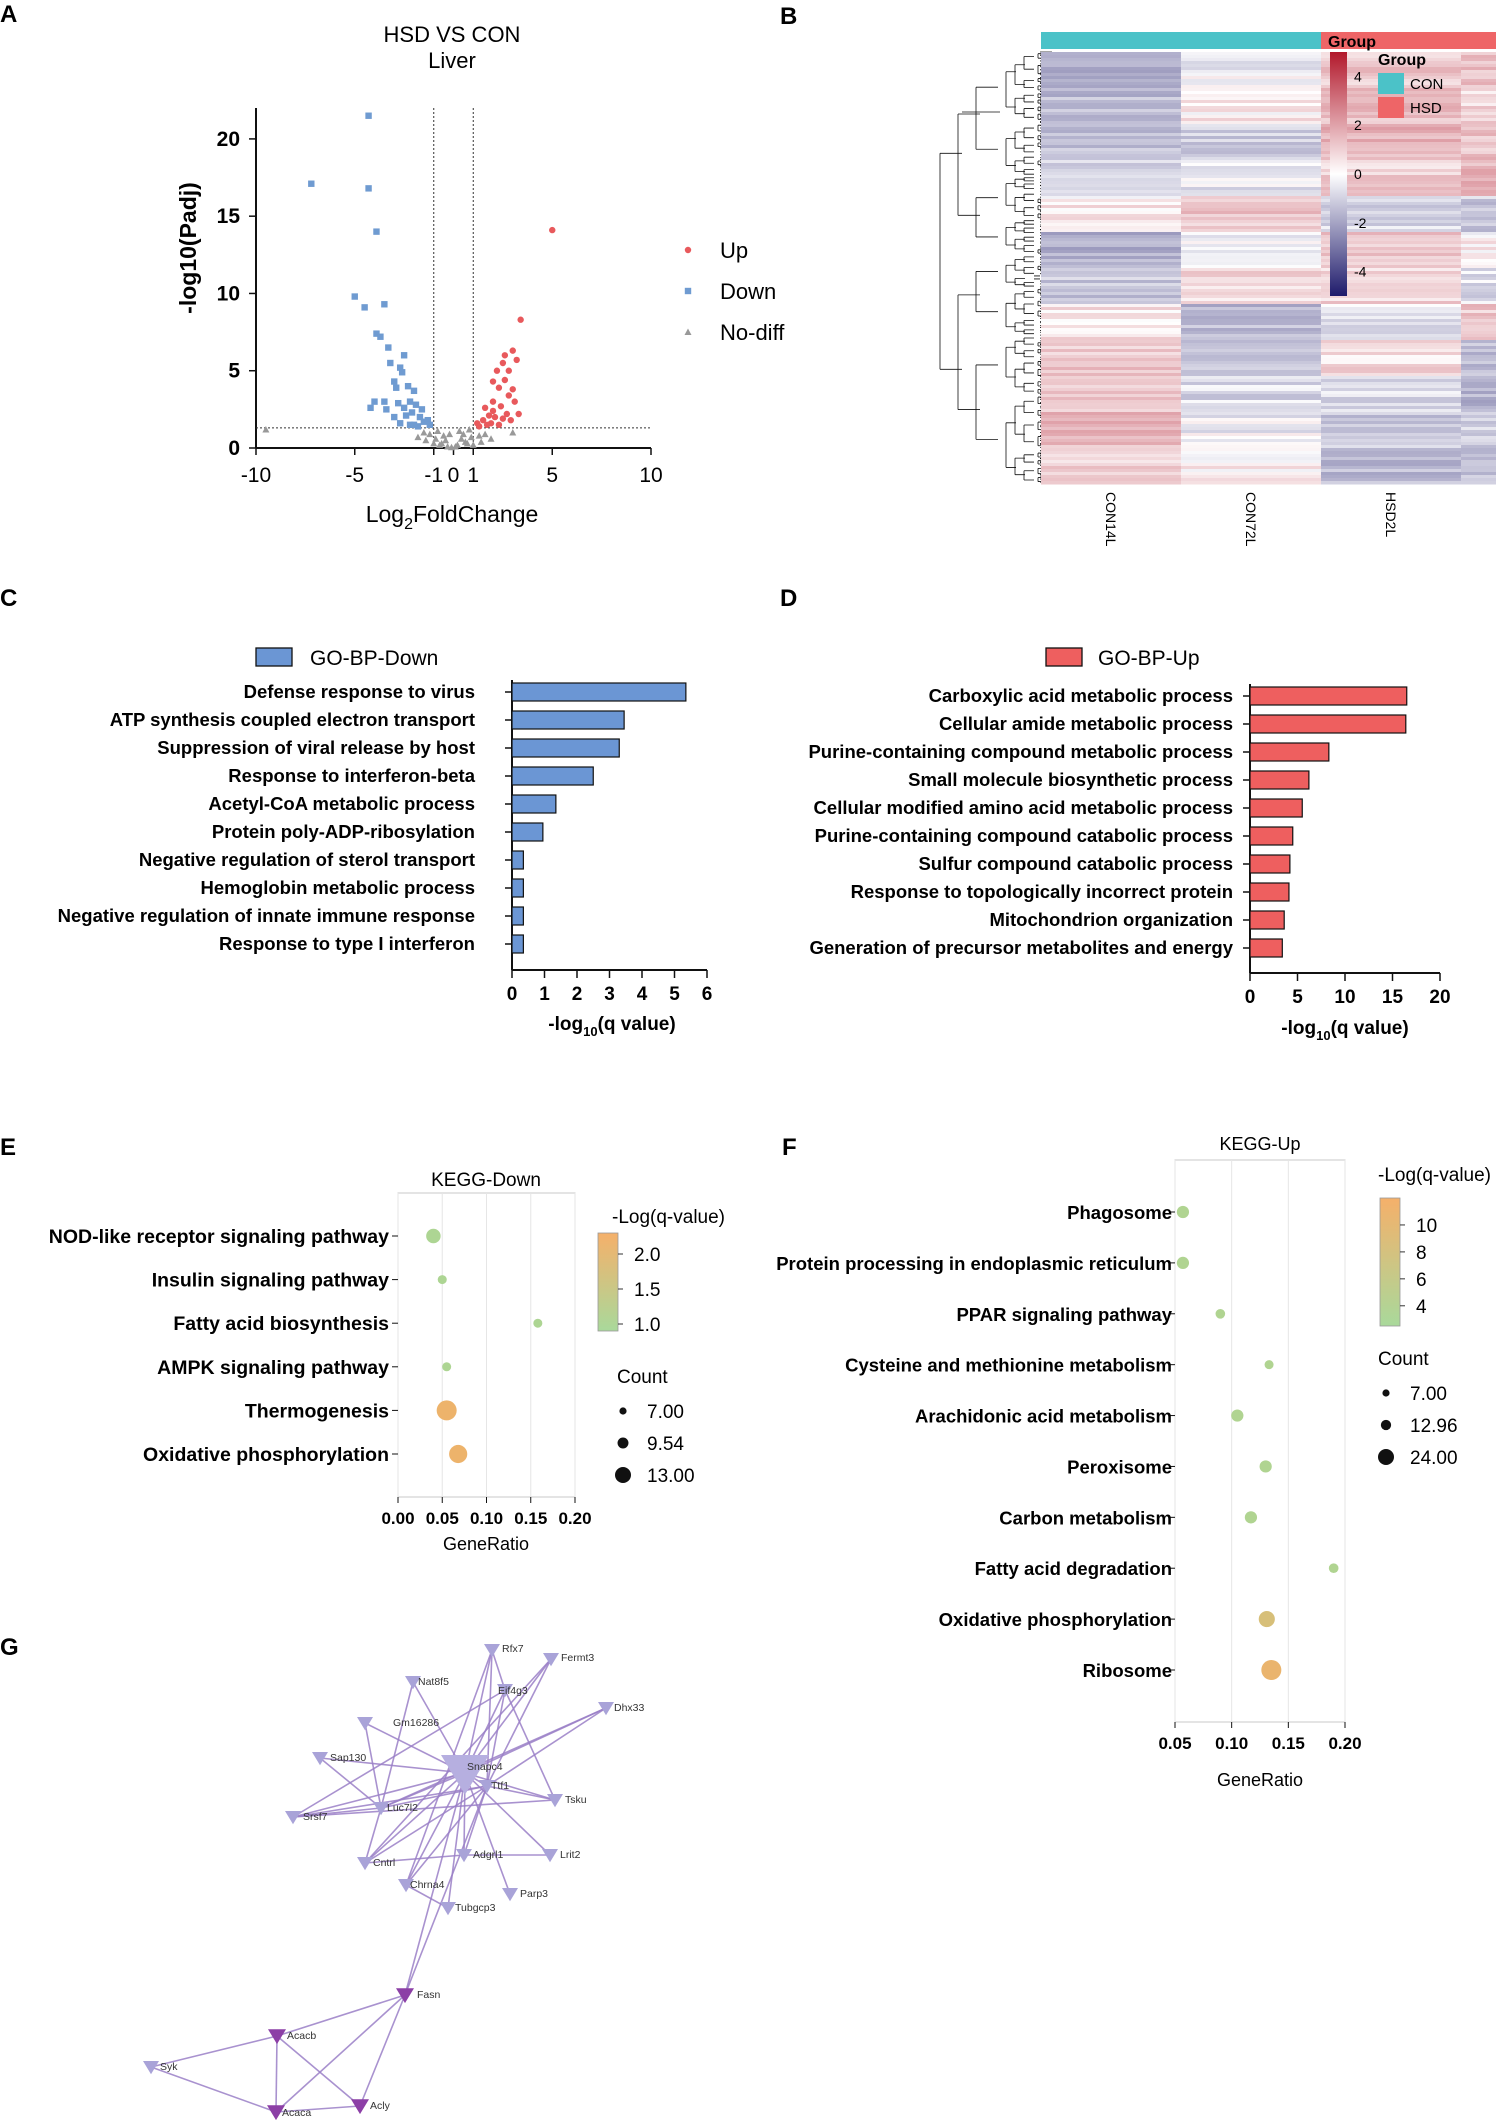 This screenshot has width=1496, height=2122. What do you see at coordinates (454, 475) in the screenshot?
I see `volcano-x-tick-label: 0` at bounding box center [454, 475].